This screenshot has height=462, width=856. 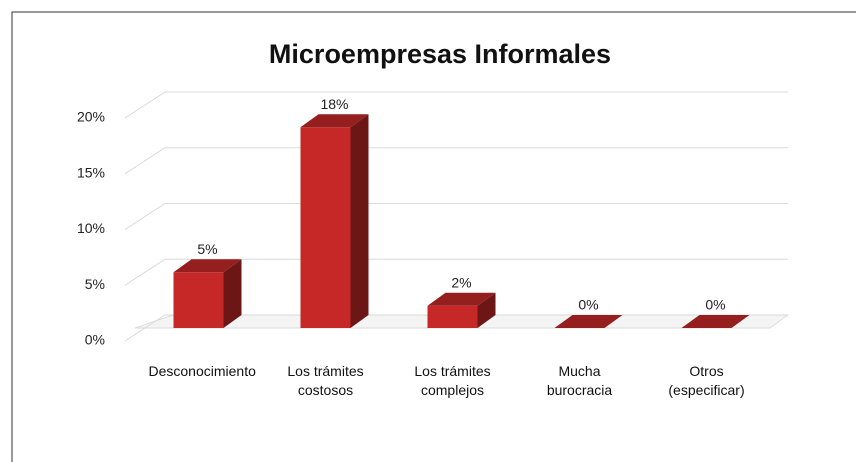 What do you see at coordinates (91, 172) in the screenshot?
I see `y-tick-label: 15%` at bounding box center [91, 172].